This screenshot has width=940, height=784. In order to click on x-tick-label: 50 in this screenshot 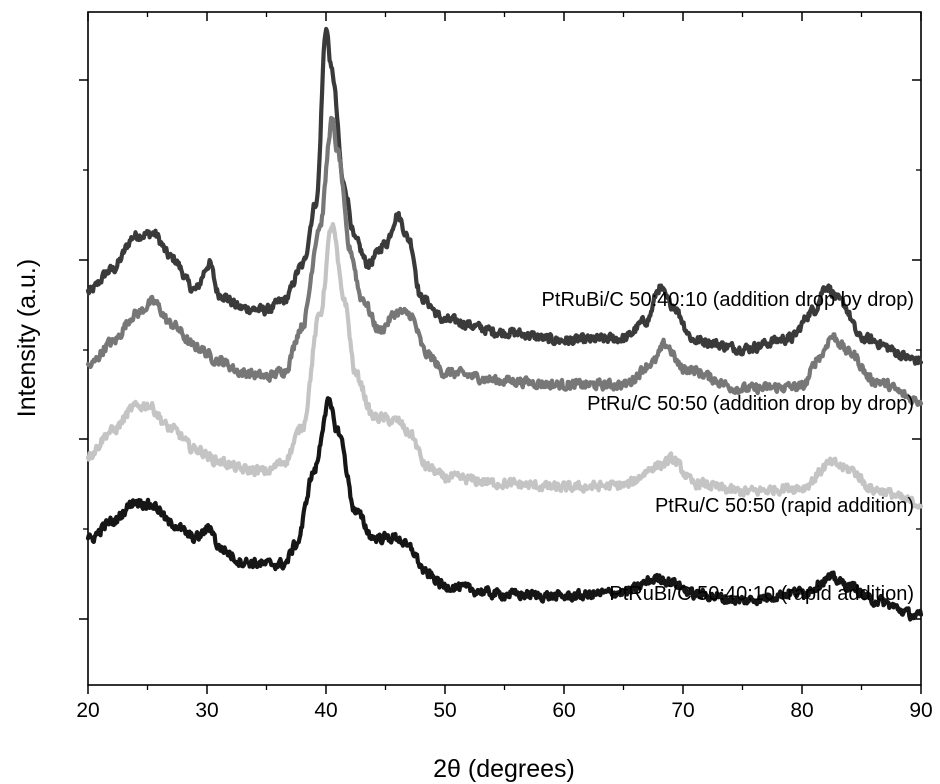, I will do `click(444, 710)`.